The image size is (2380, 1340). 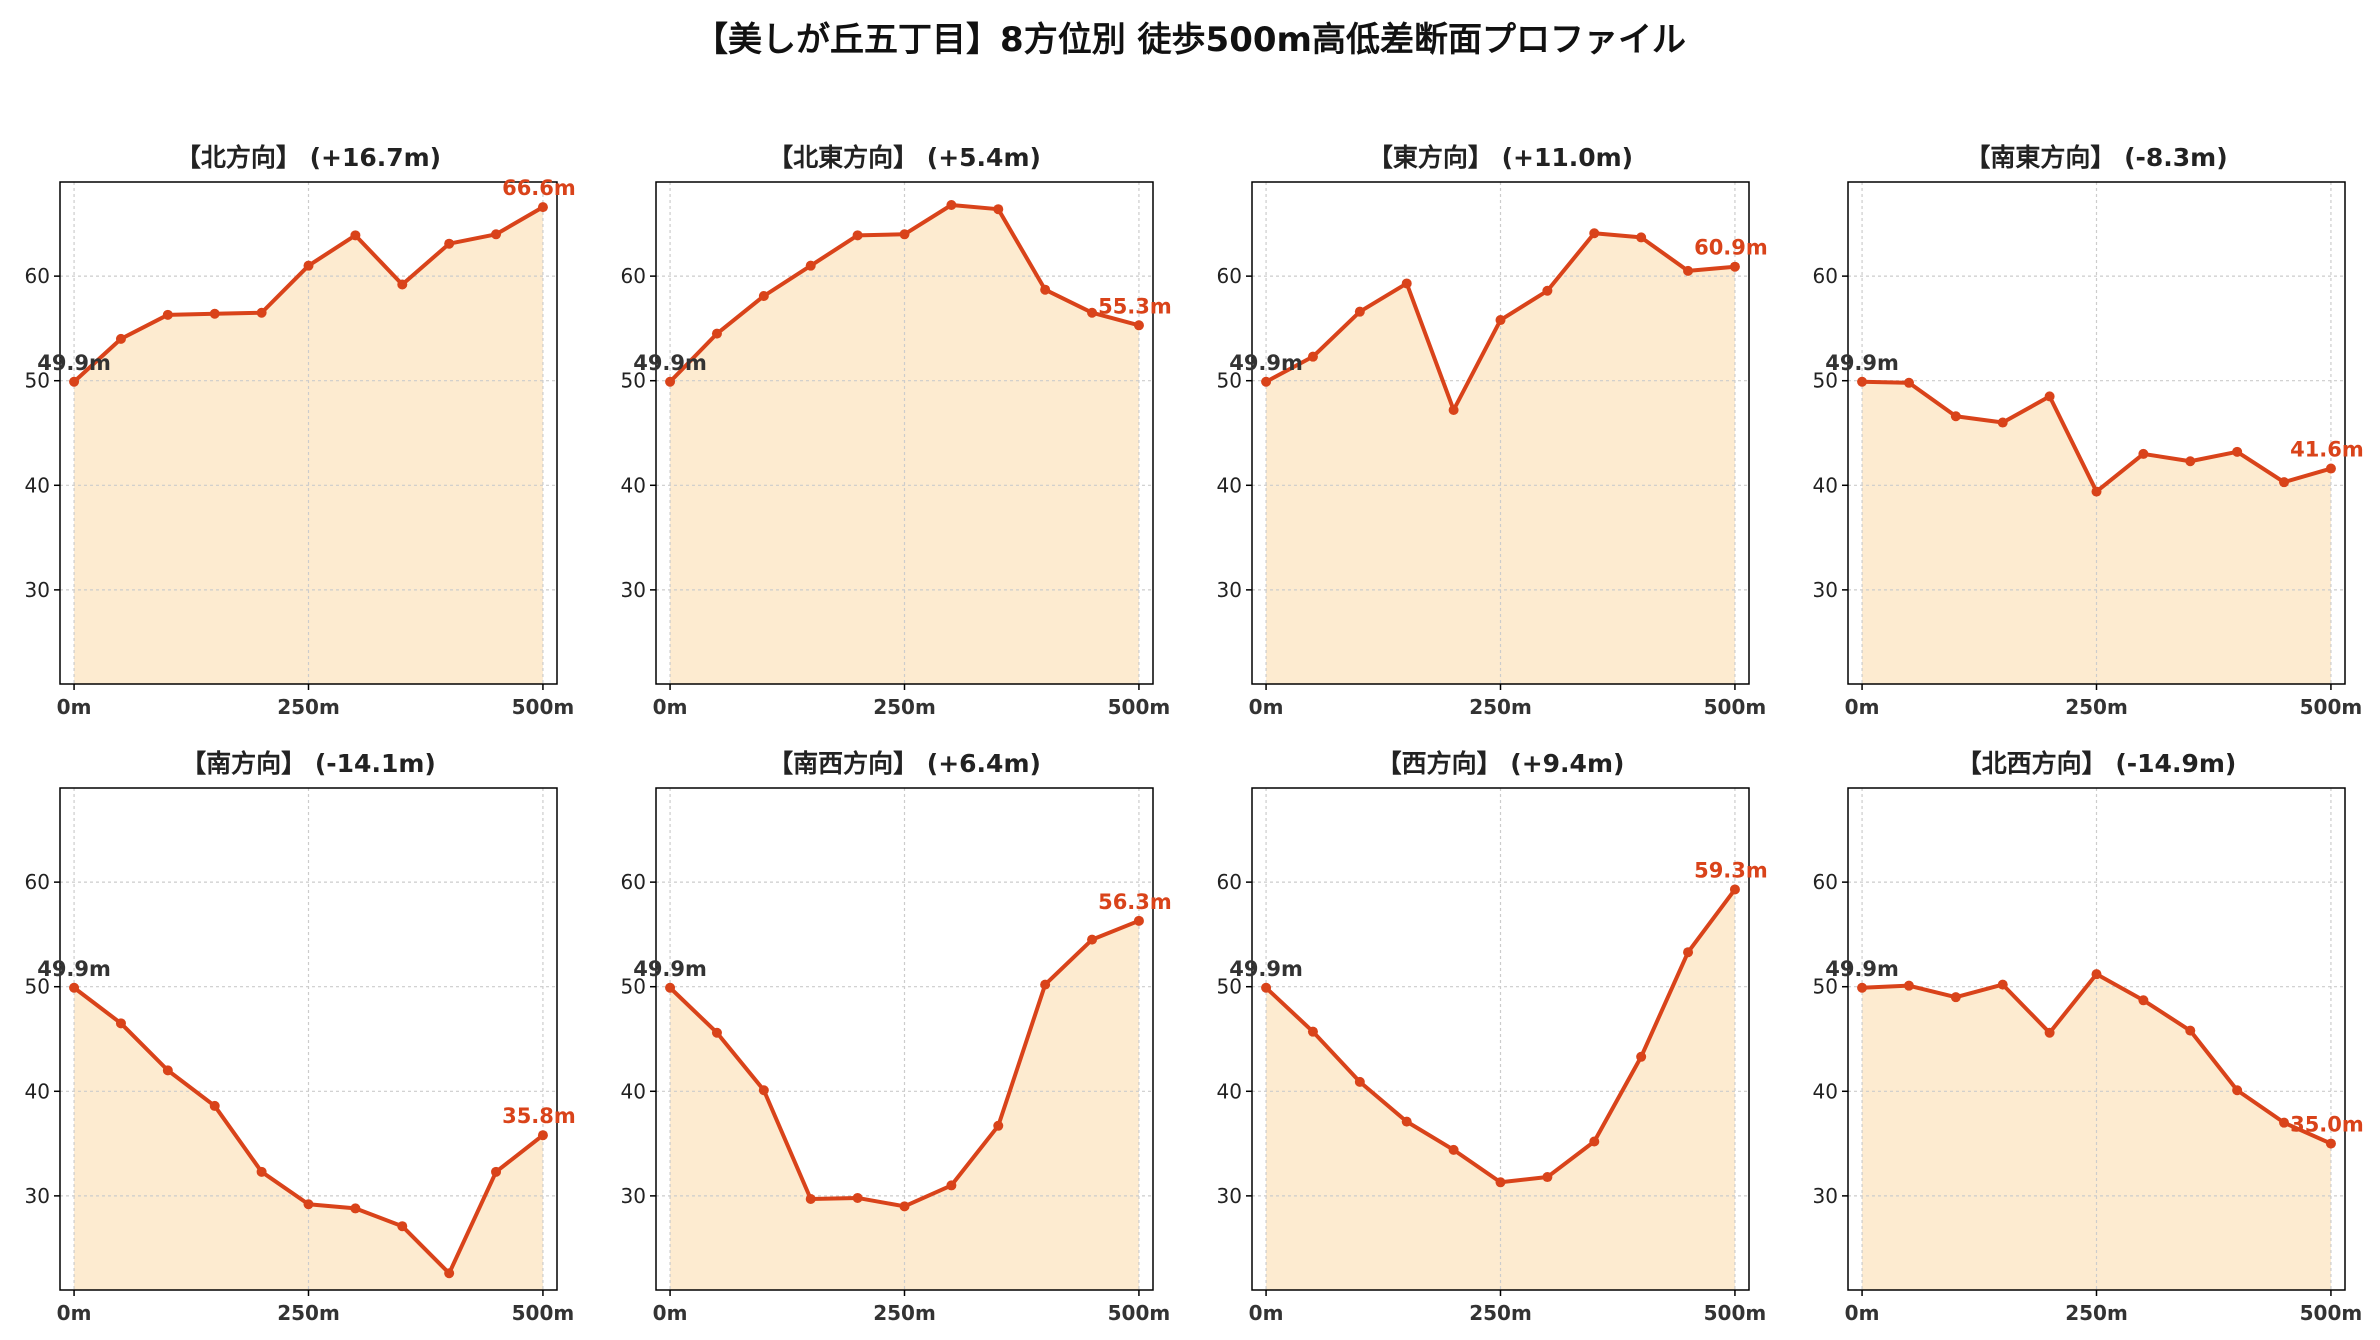 I want to click on end-elevation-label: 66.6m, so click(x=539, y=188).